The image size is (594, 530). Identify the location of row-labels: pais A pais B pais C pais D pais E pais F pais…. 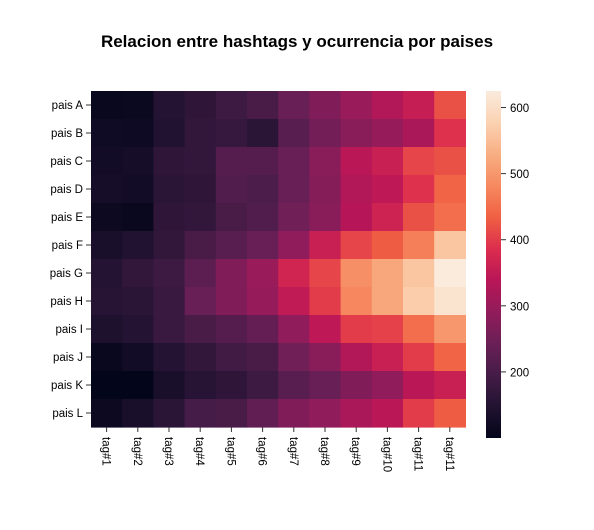
(70, 260).